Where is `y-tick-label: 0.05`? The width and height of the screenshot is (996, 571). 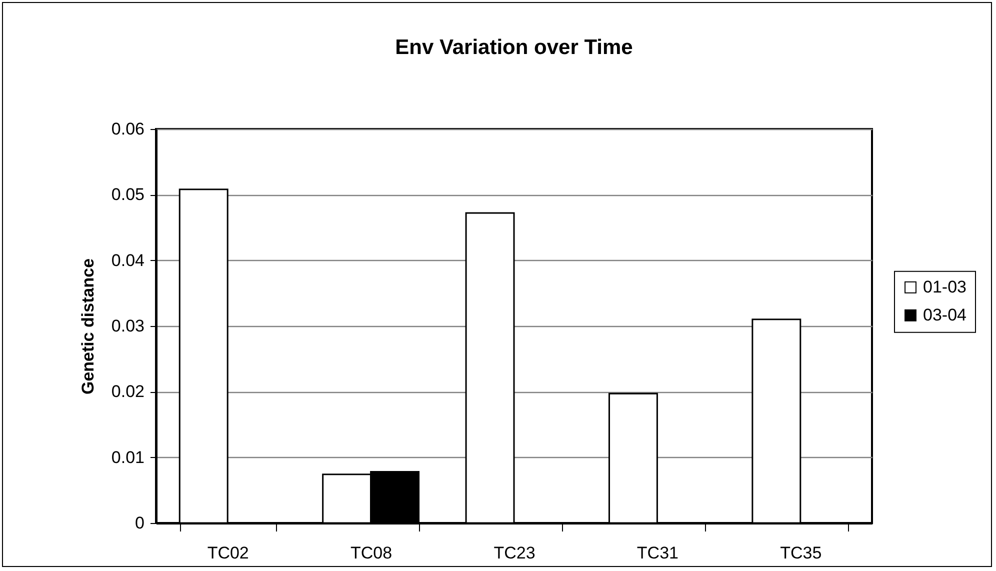
y-tick-label: 0.05 is located at coordinates (127, 194).